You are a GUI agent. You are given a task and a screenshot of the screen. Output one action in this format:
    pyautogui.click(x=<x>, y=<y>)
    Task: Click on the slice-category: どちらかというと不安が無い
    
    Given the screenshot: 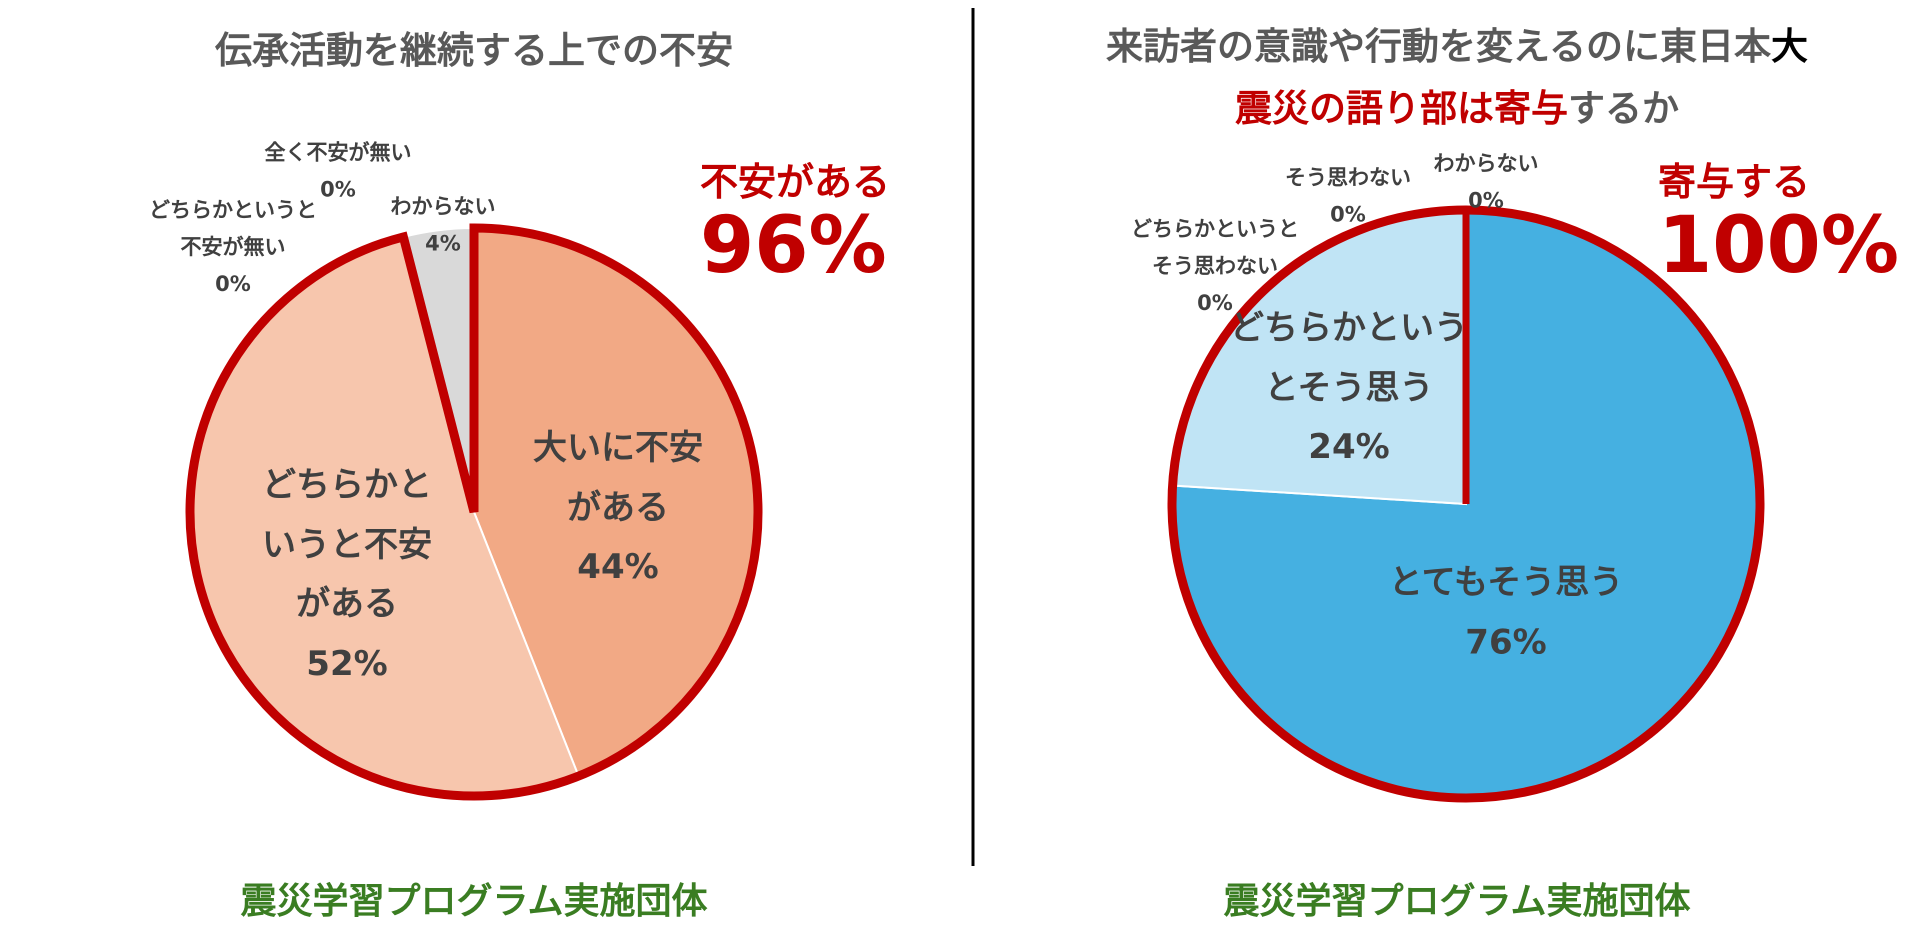 What is the action you would take?
    pyautogui.click(x=233, y=228)
    